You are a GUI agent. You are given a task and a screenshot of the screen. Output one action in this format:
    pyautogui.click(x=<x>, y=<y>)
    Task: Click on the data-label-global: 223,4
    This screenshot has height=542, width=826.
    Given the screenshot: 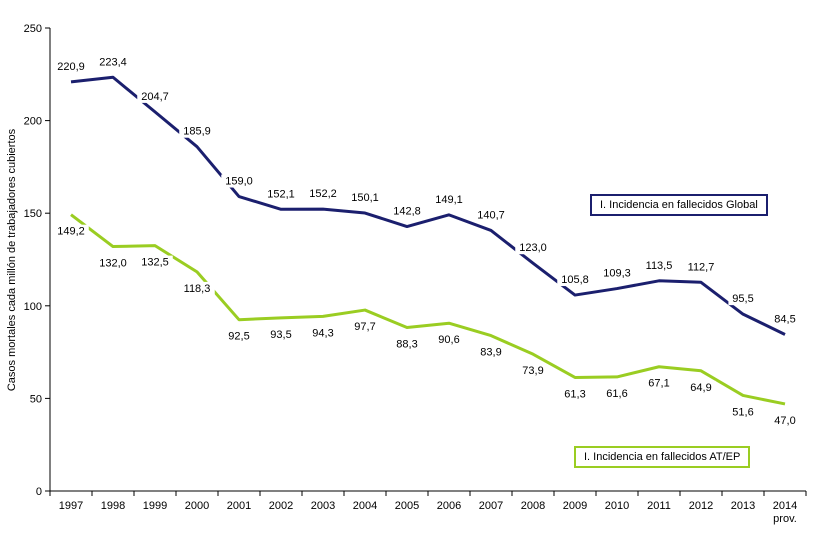 What is the action you would take?
    pyautogui.click(x=113, y=62)
    